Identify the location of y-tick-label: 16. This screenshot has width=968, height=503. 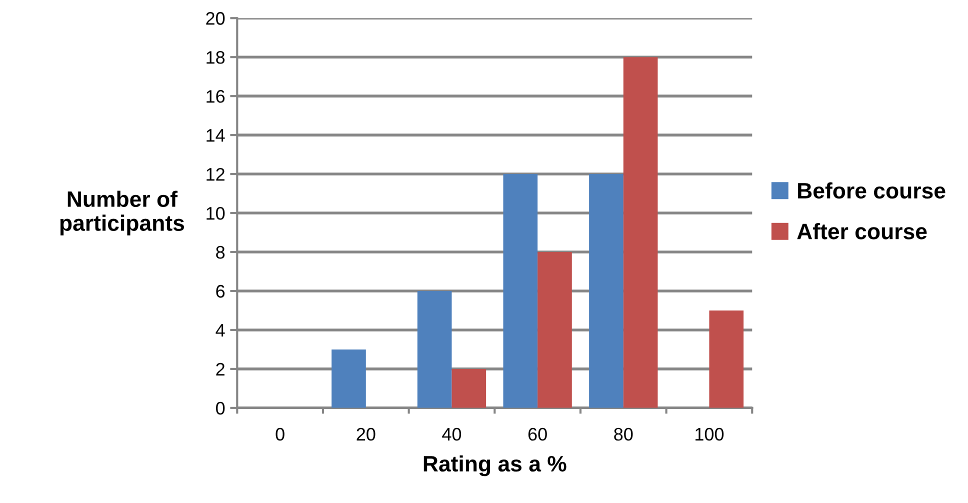
(215, 96).